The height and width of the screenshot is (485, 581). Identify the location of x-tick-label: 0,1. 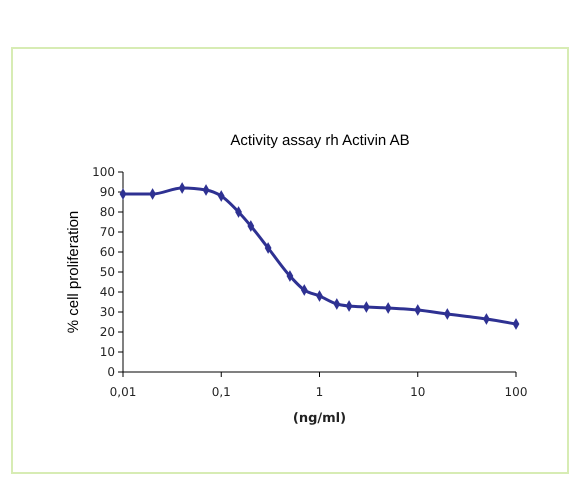
(221, 392).